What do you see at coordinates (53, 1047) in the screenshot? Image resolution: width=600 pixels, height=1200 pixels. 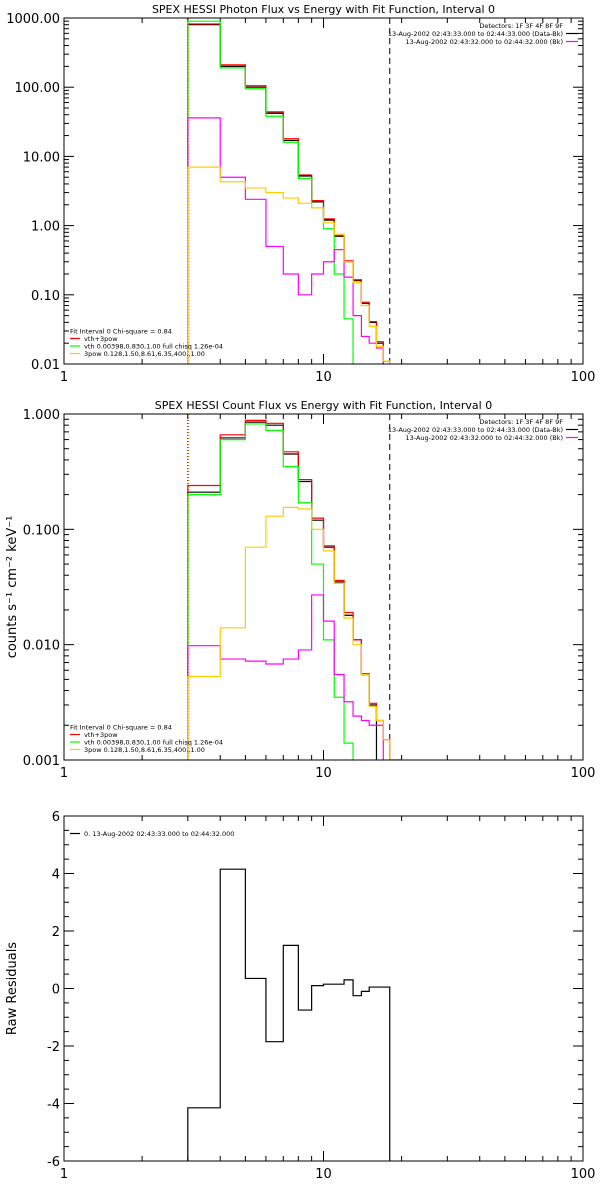 I see `y-tick-label: -2` at bounding box center [53, 1047].